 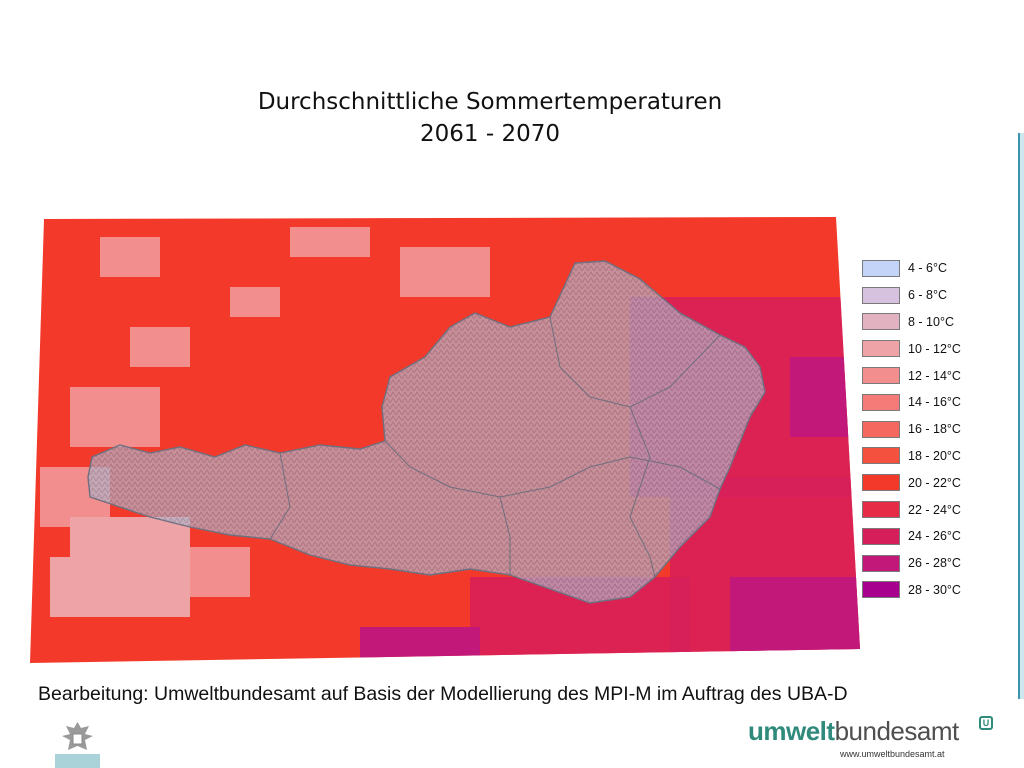 I want to click on legend-item: 8 - 10°C, so click(x=937, y=322).